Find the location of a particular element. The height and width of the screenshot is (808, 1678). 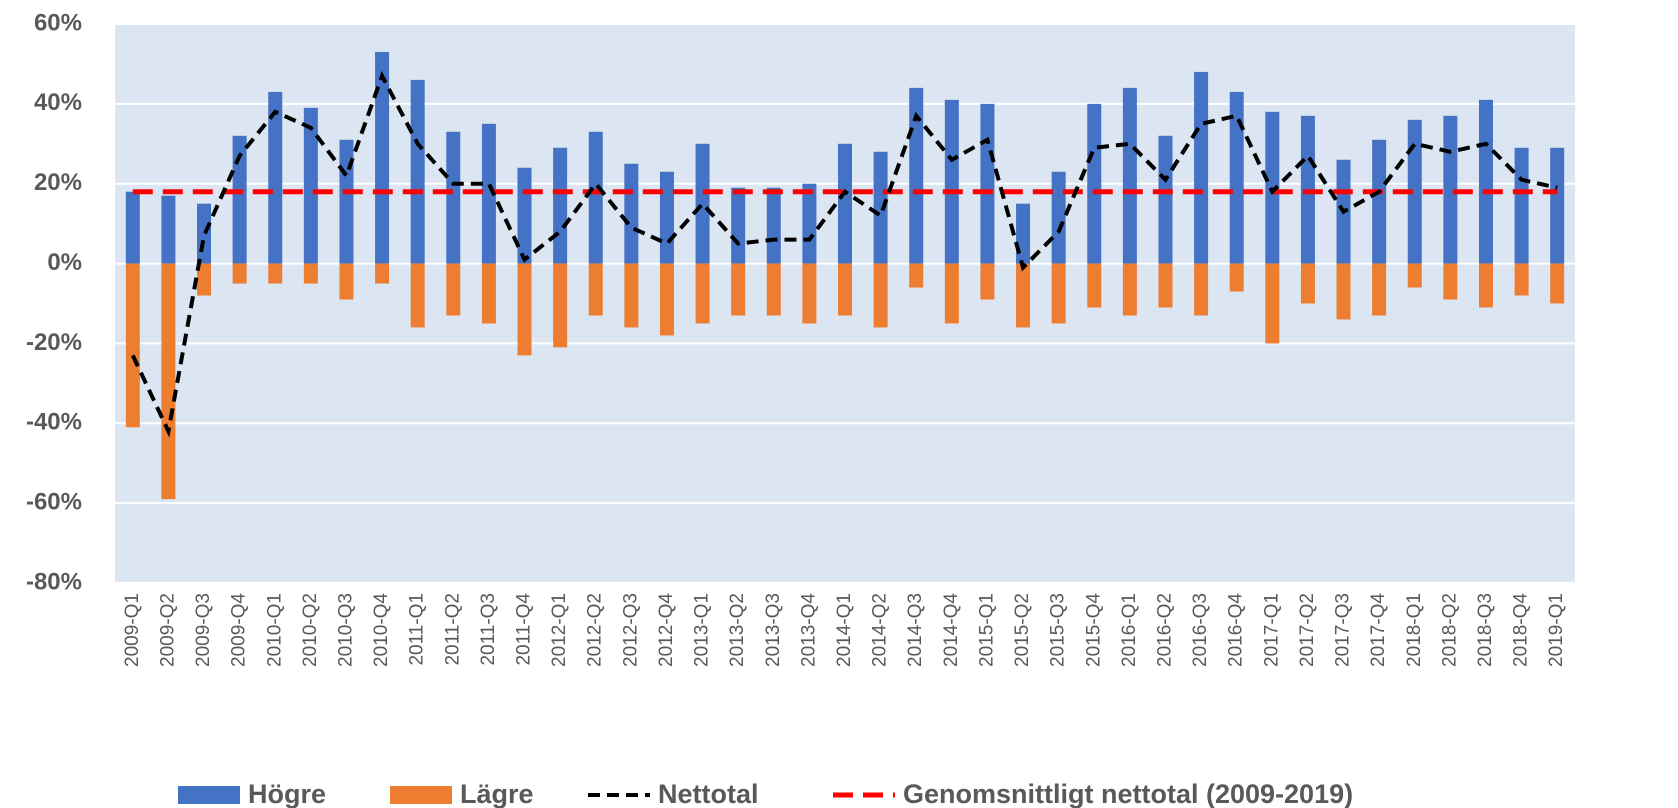

y-tick-label: -60% is located at coordinates (54, 501).